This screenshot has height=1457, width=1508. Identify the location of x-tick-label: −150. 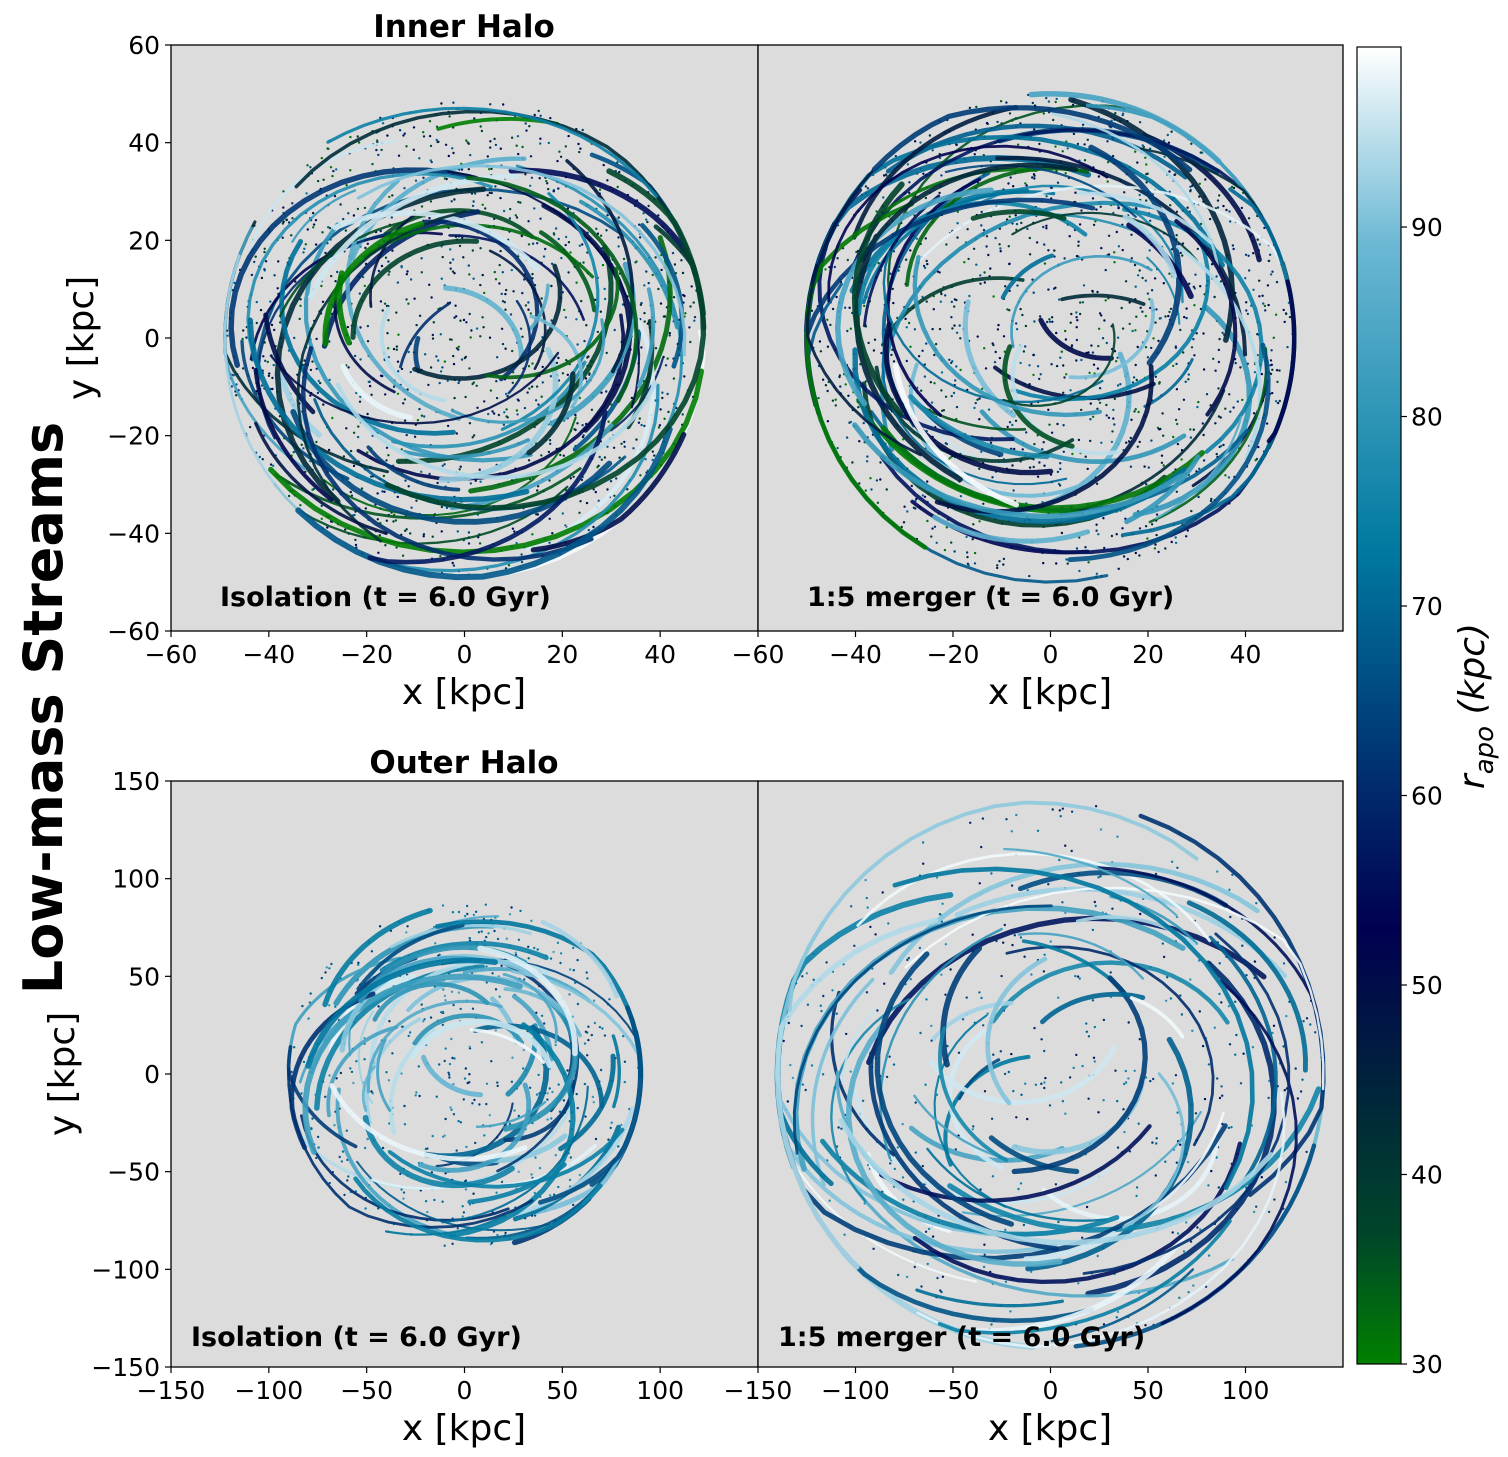
(758, 1390).